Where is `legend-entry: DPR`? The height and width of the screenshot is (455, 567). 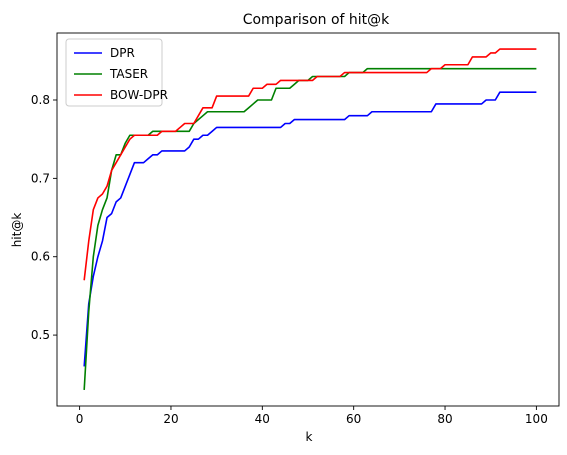
legend-entry: DPR is located at coordinates (122, 53).